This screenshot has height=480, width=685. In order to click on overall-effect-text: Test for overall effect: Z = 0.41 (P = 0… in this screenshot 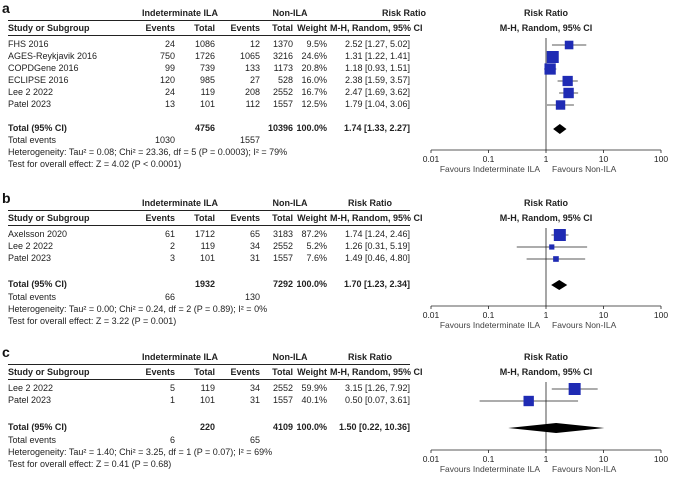, I will do `click(90, 464)`.